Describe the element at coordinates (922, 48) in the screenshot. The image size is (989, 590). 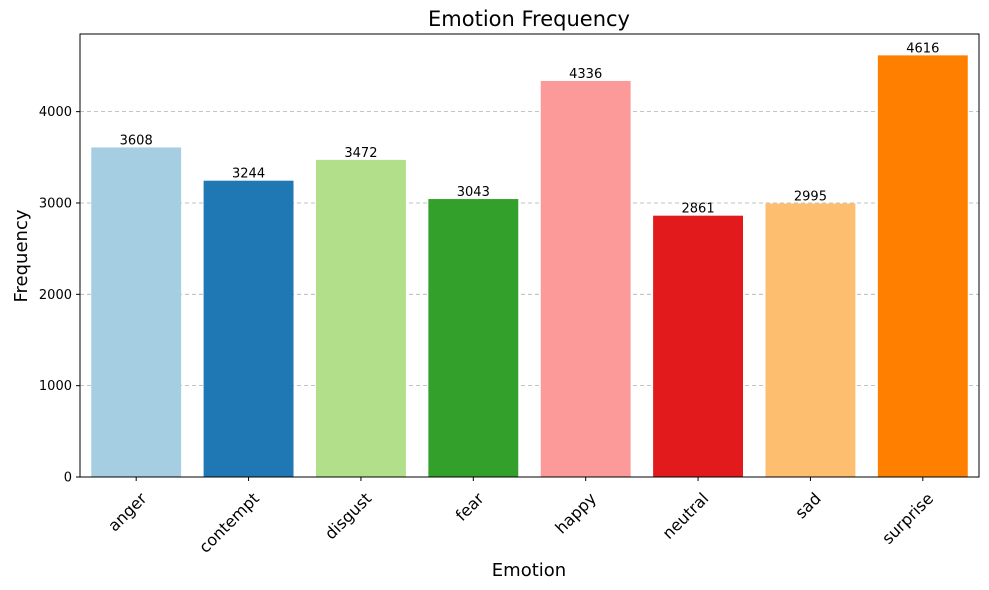
I see `bar-value-label-surprise: 4616` at that location.